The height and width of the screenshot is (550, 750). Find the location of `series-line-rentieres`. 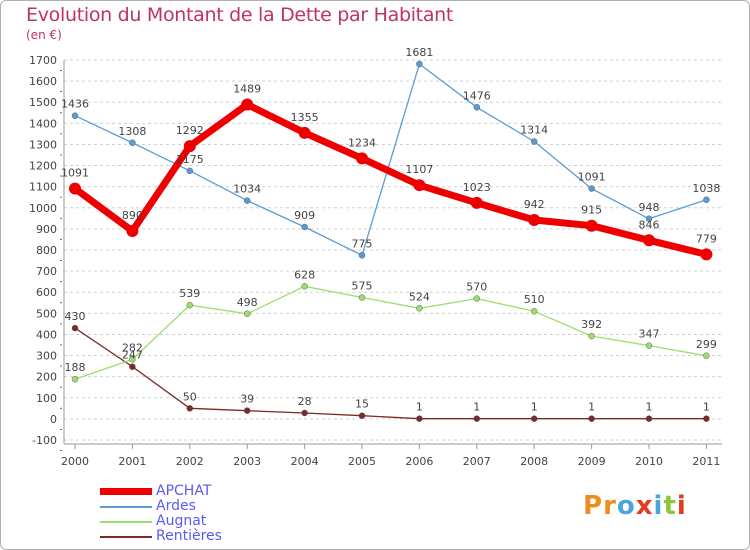

series-line-rentieres is located at coordinates (391, 373).